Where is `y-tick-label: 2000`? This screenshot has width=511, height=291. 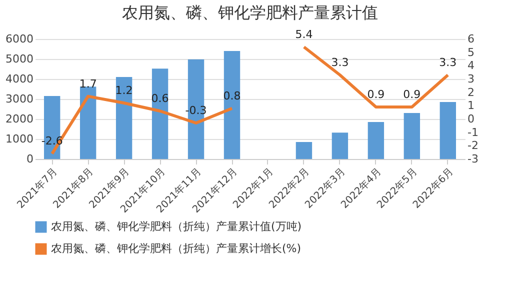 y-tick-label: 2000 is located at coordinates (20, 119).